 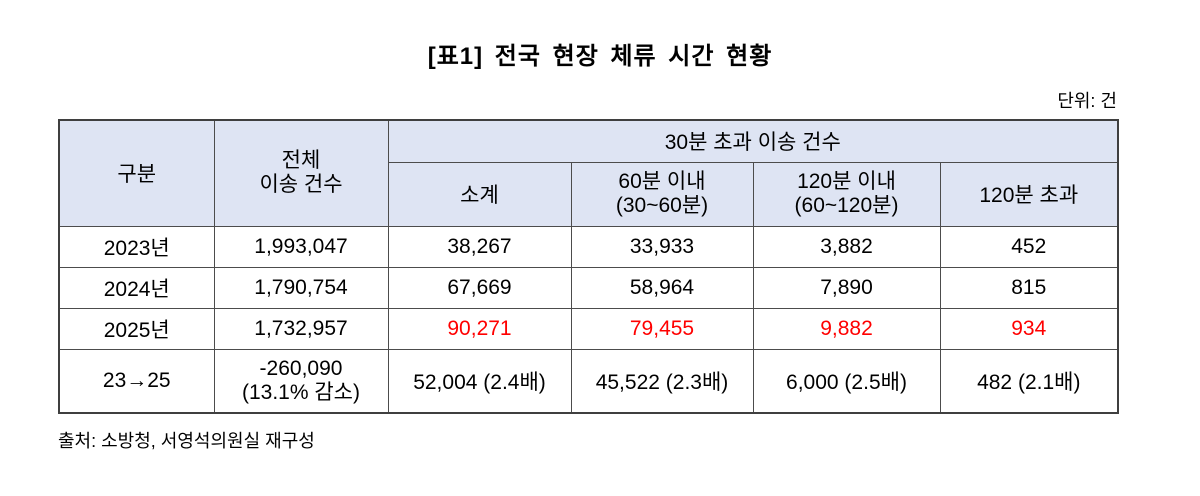 What do you see at coordinates (846, 381) in the screenshot?
I see `cell-within120-change: 6,000 (2.5배)` at bounding box center [846, 381].